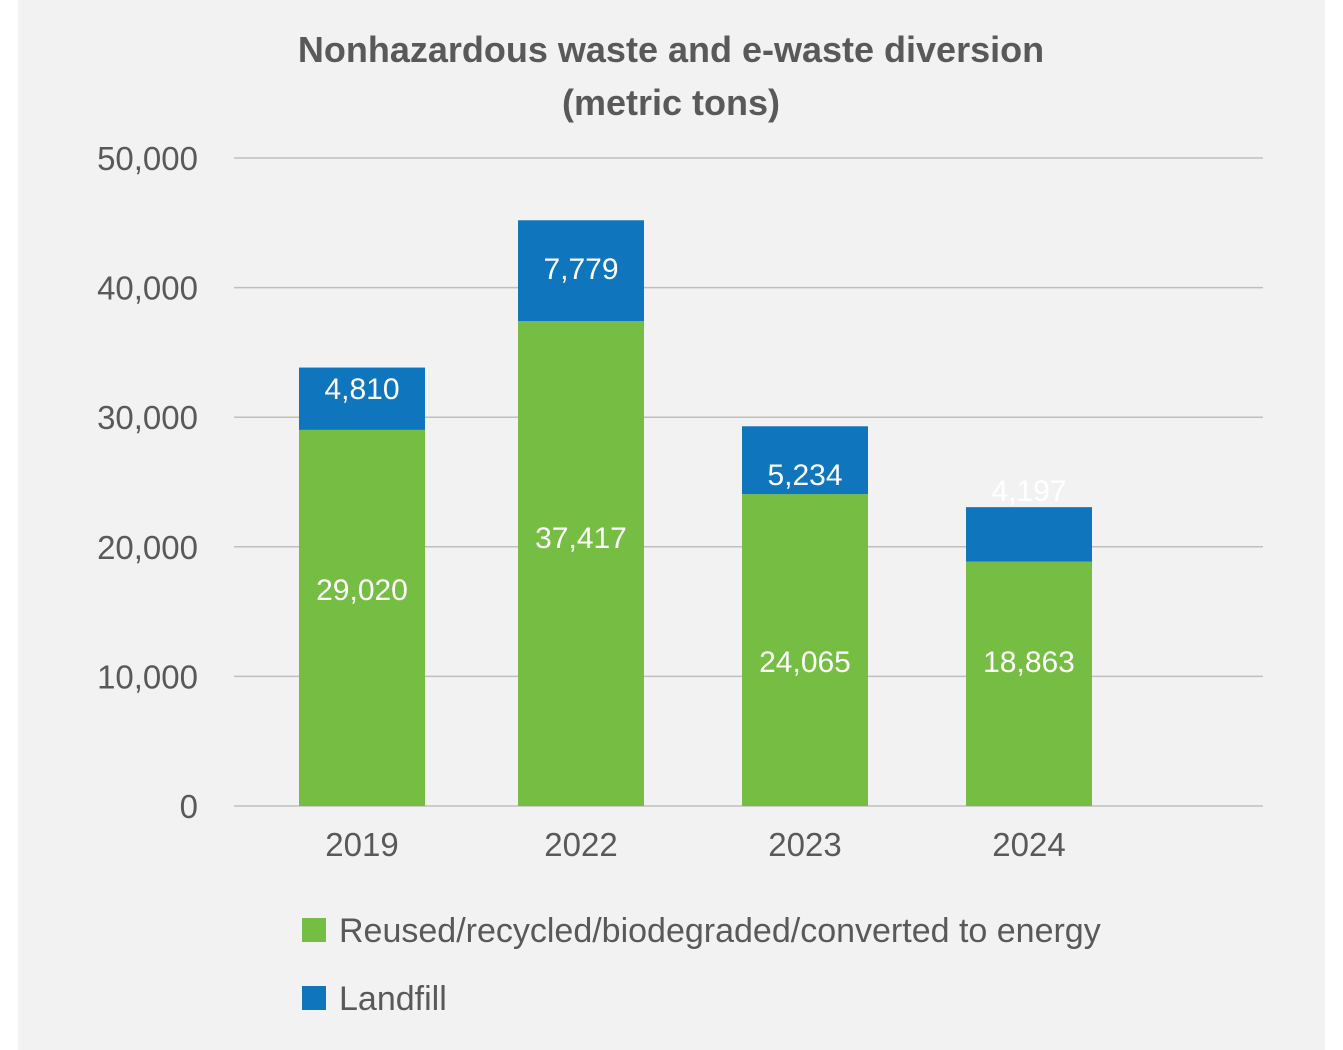 This screenshot has width=1343, height=1050. I want to click on x-tick-label: 2019, so click(361, 844).